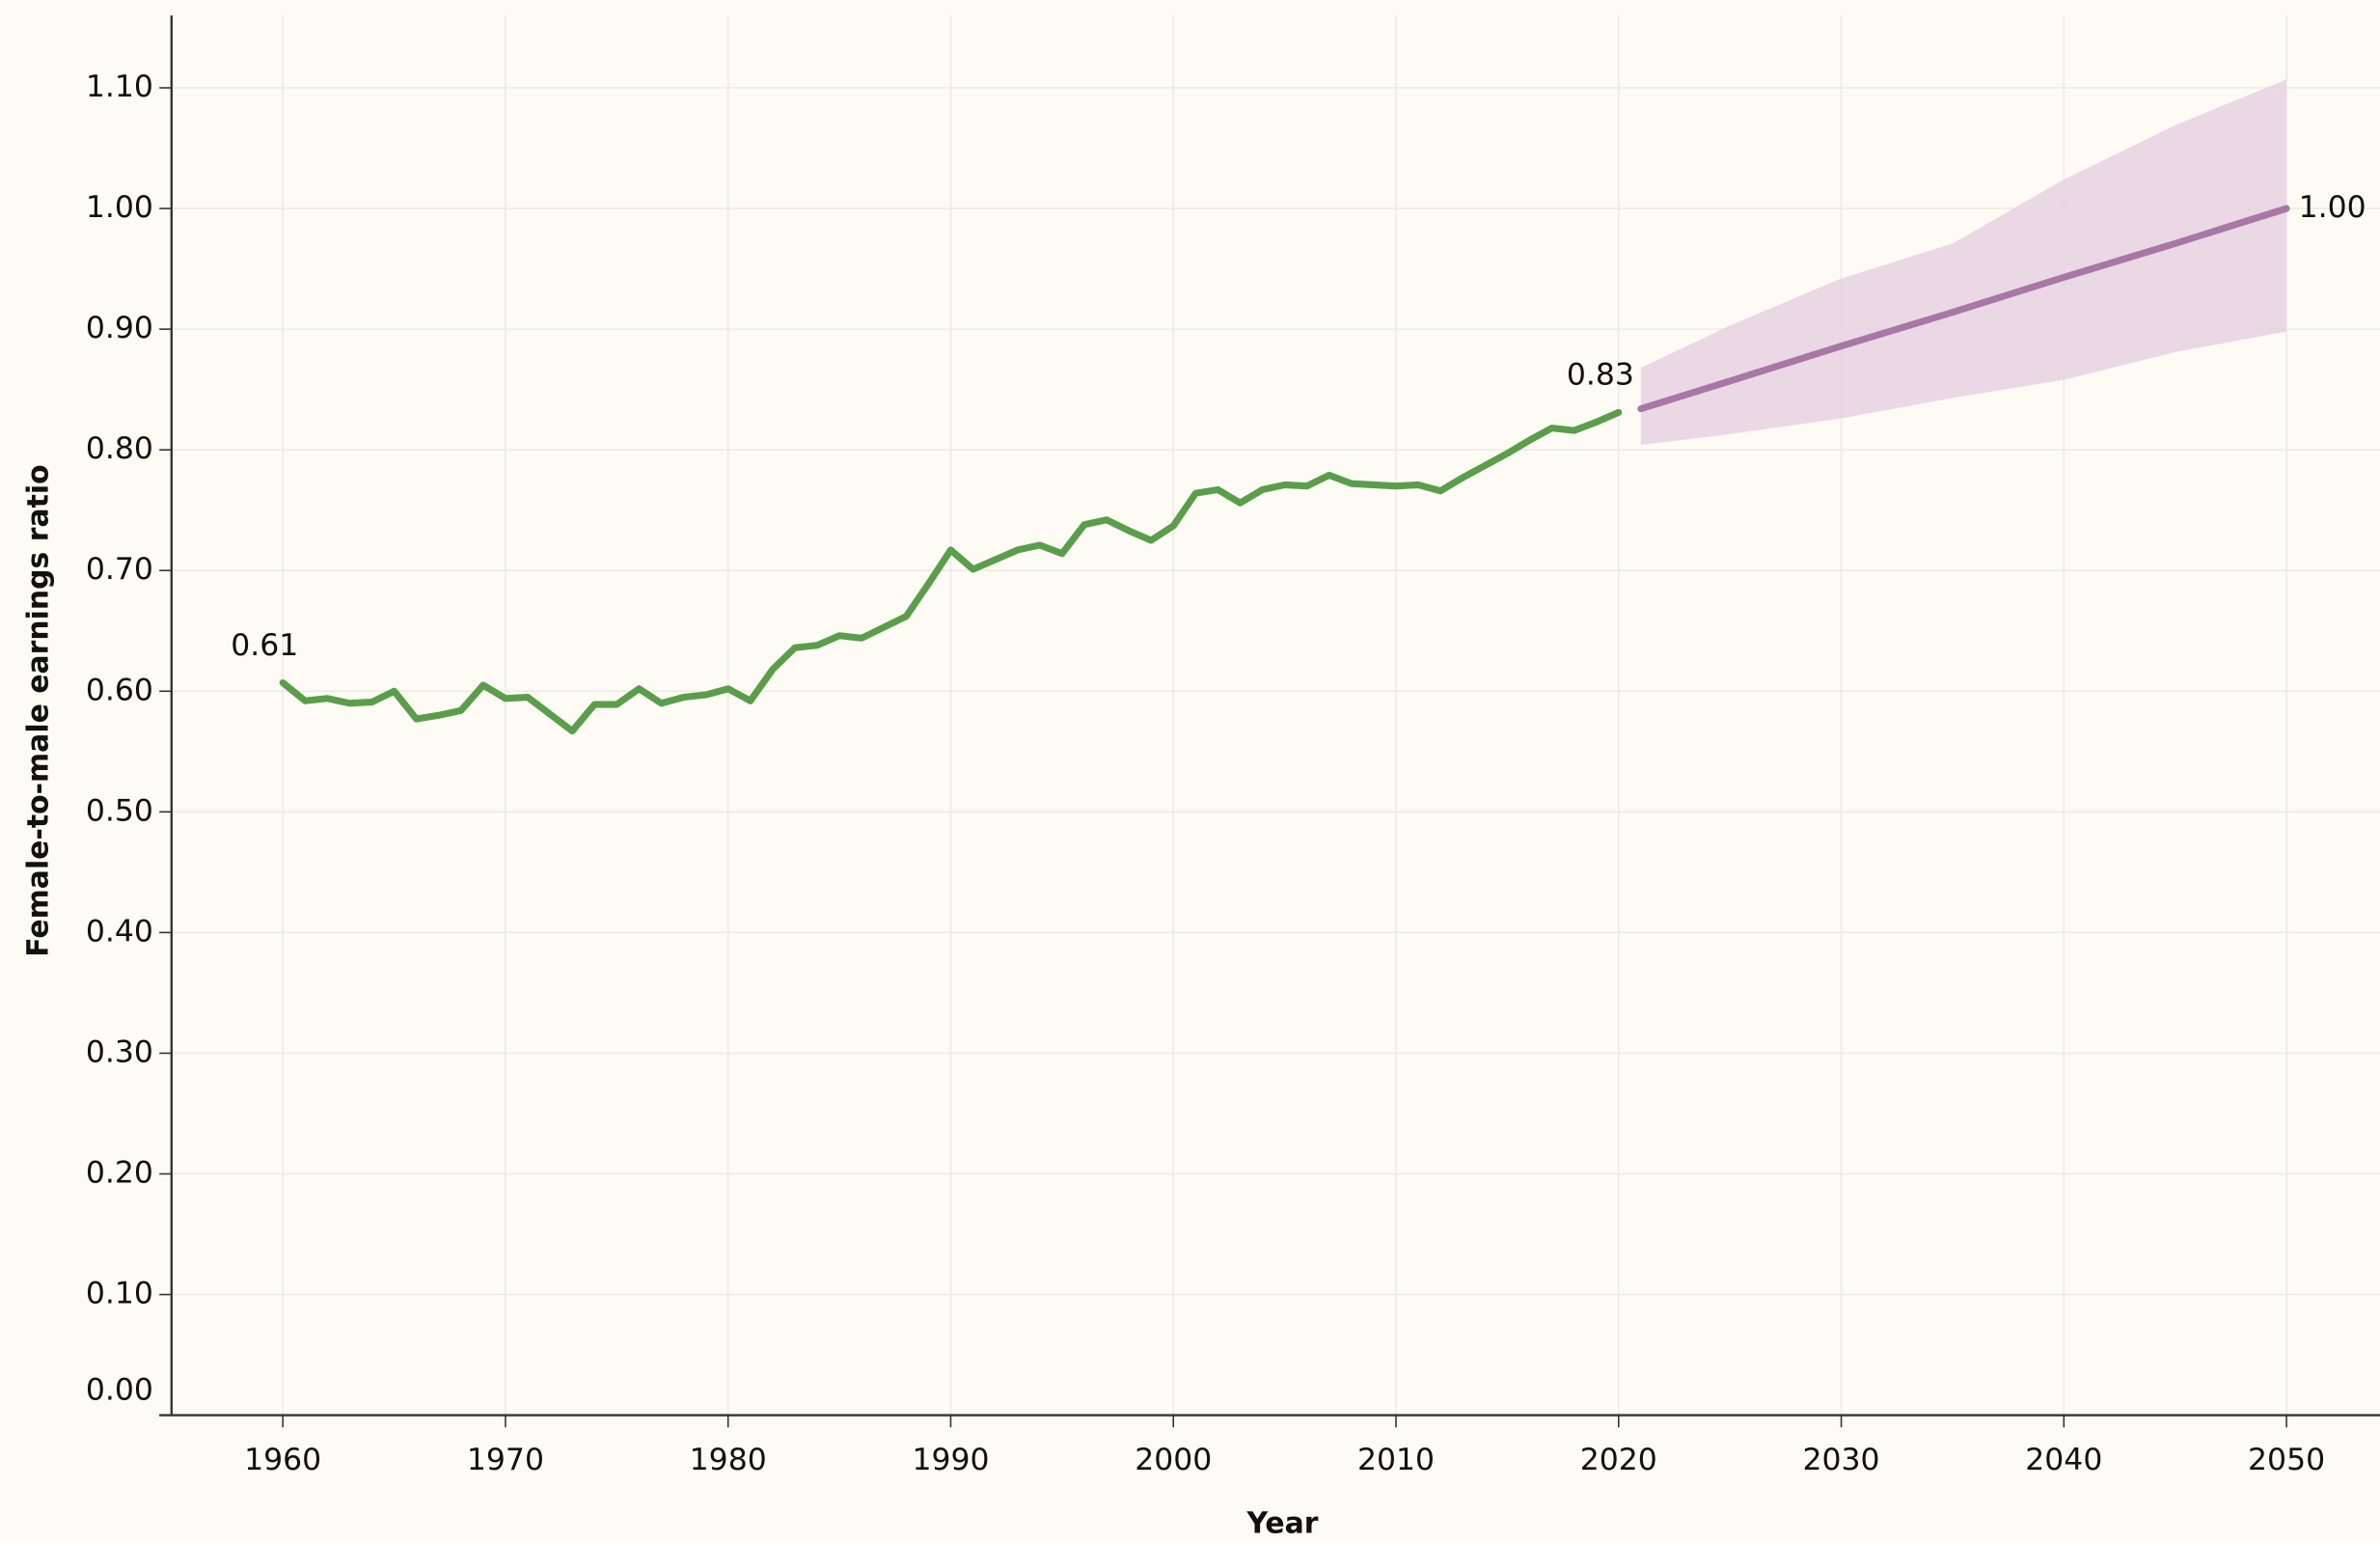 This screenshot has height=1543, width=2380. I want to click on y-tick-label: 0.70, so click(120, 569).